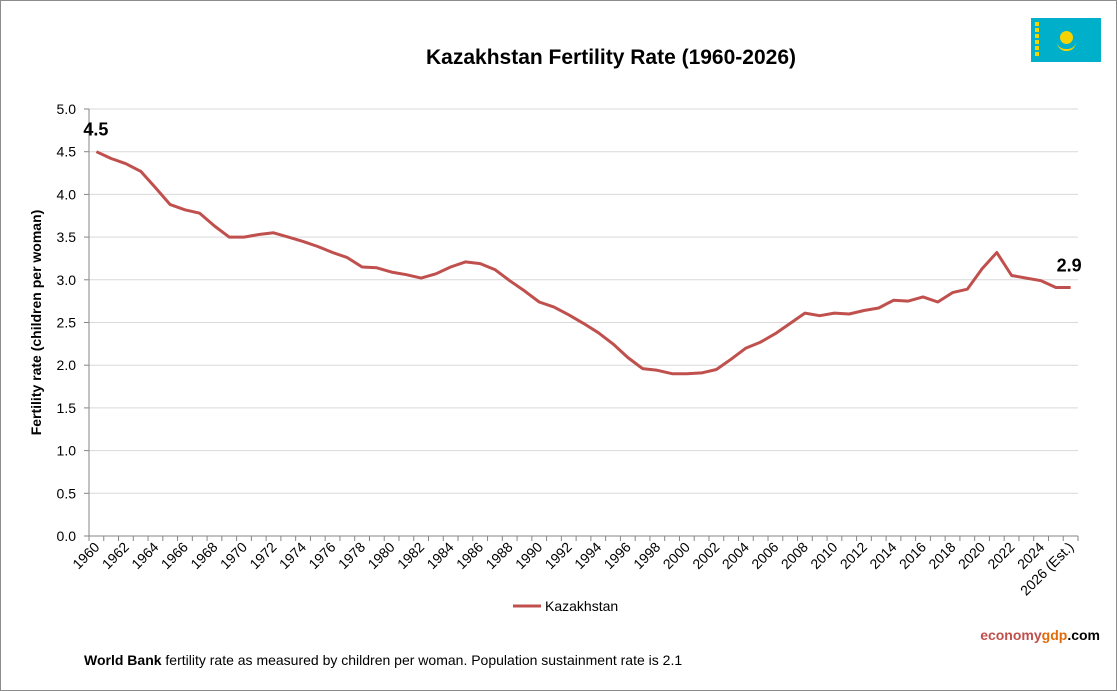  Describe the element at coordinates (67, 323) in the screenshot. I see `y-tick-label: 2.5` at that location.